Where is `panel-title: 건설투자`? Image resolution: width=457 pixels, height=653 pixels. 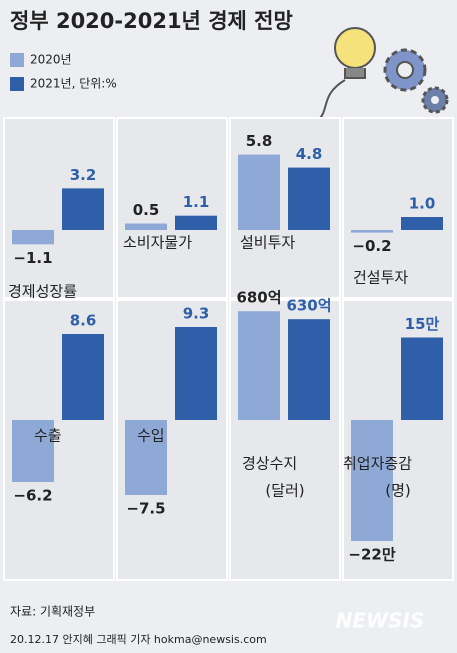
panel-title: 건설투자 is located at coordinates (380, 278).